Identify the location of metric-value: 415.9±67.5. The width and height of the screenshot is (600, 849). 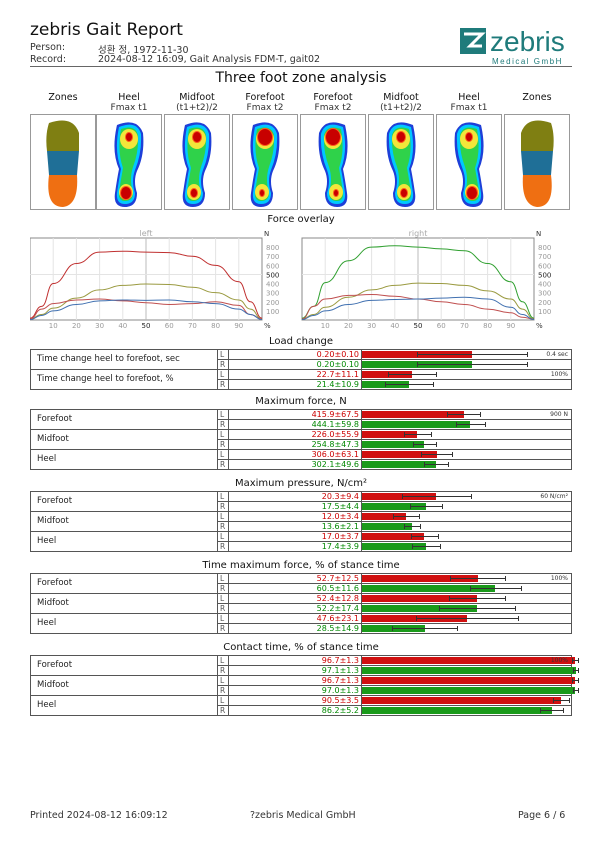
(295, 414).